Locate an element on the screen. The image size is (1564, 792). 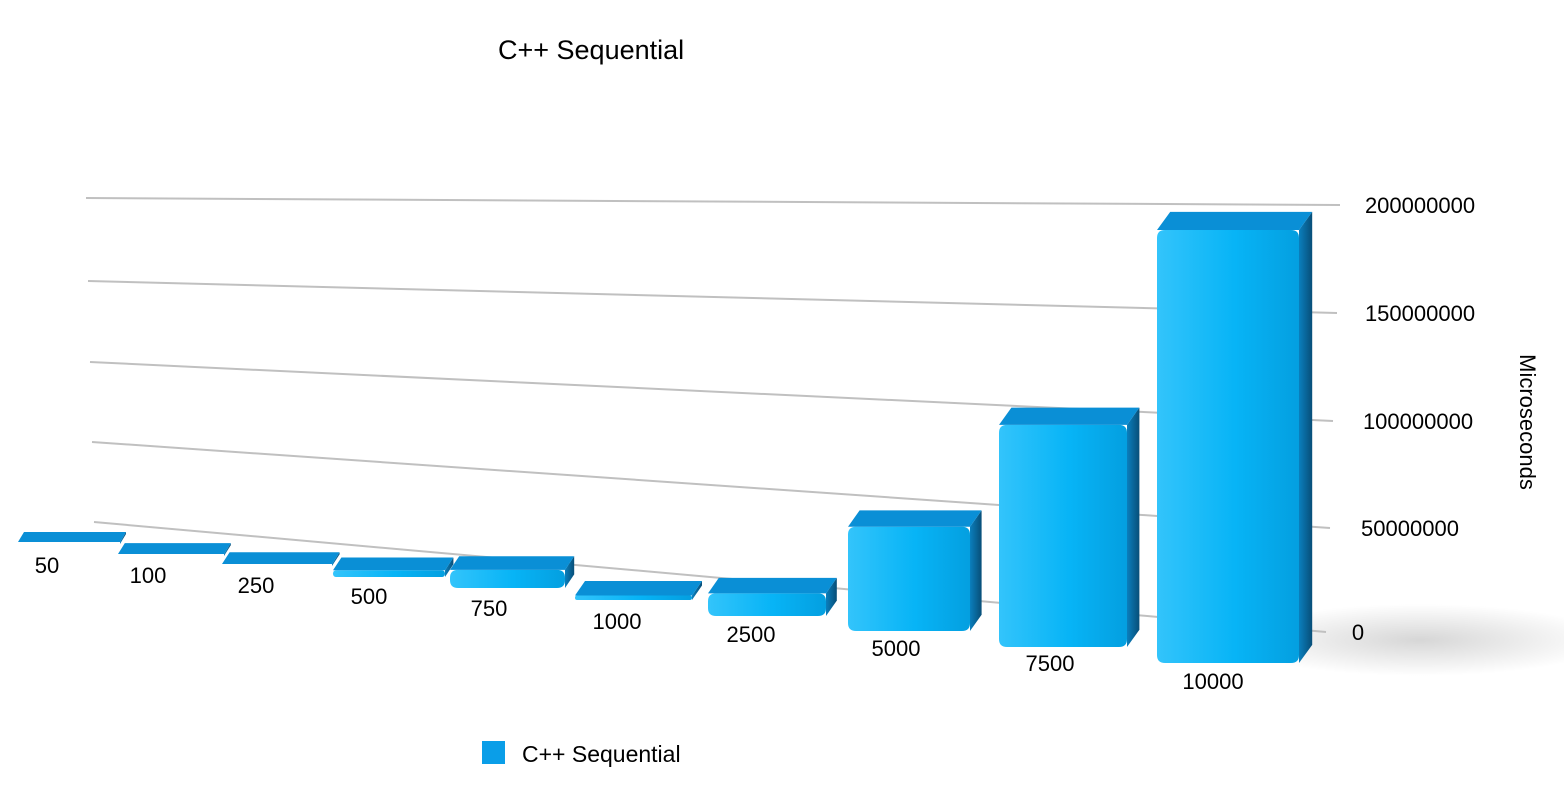
floor-shadow is located at coordinates (1397, 640).